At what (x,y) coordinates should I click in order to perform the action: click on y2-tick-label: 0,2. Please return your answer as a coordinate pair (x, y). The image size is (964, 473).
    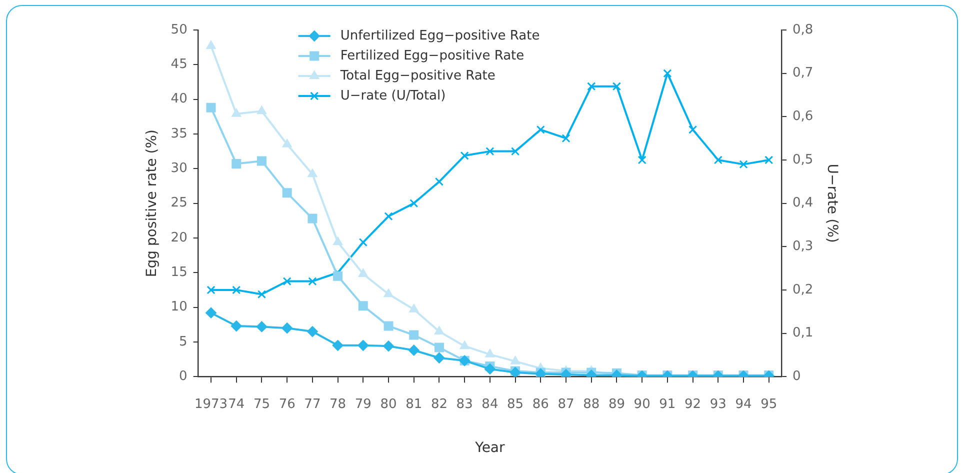
    Looking at the image, I should click on (803, 290).